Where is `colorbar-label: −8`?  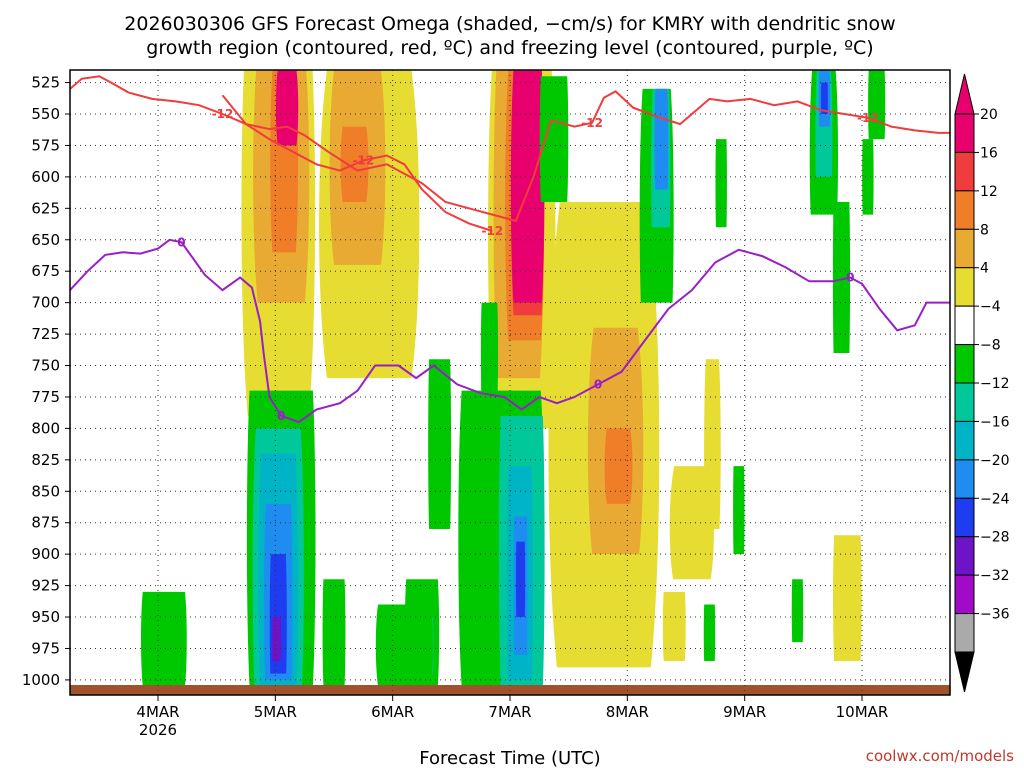
colorbar-label: −8 is located at coordinates (990, 346).